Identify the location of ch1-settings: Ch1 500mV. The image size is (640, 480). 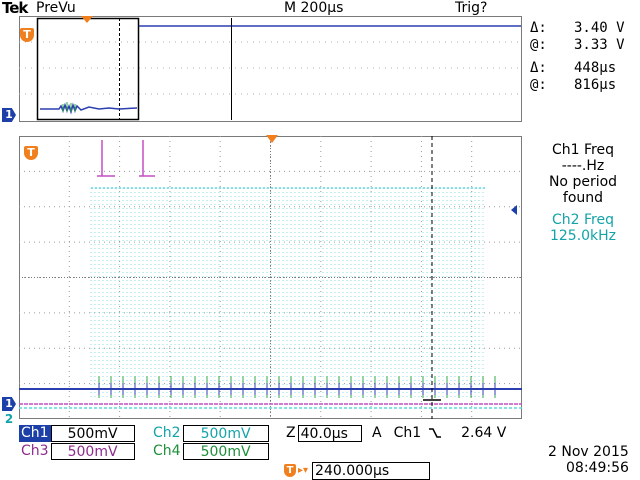
(77, 433).